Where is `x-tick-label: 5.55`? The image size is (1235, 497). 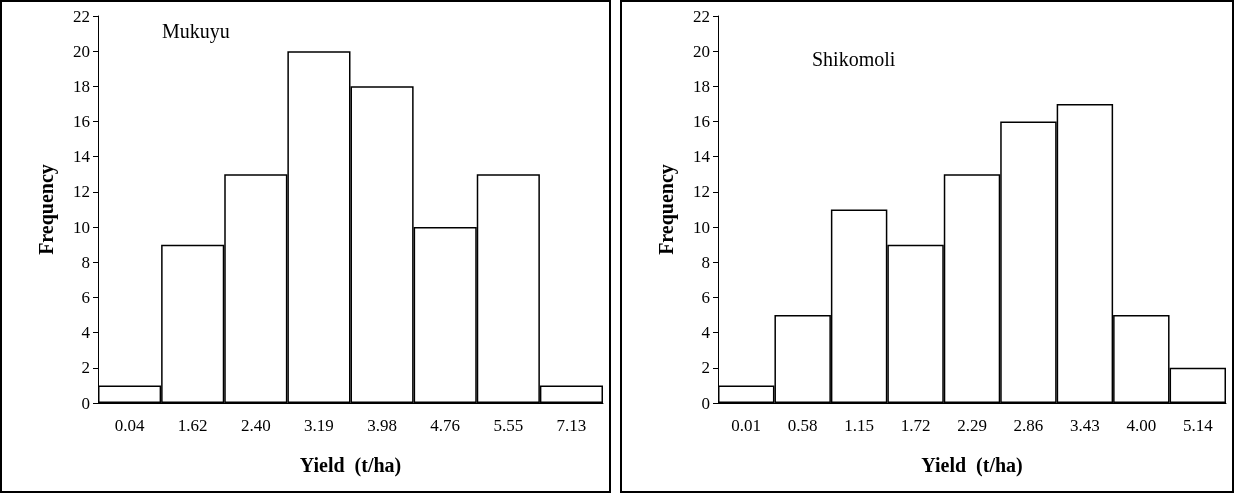 x-tick-label: 5.55 is located at coordinates (508, 425).